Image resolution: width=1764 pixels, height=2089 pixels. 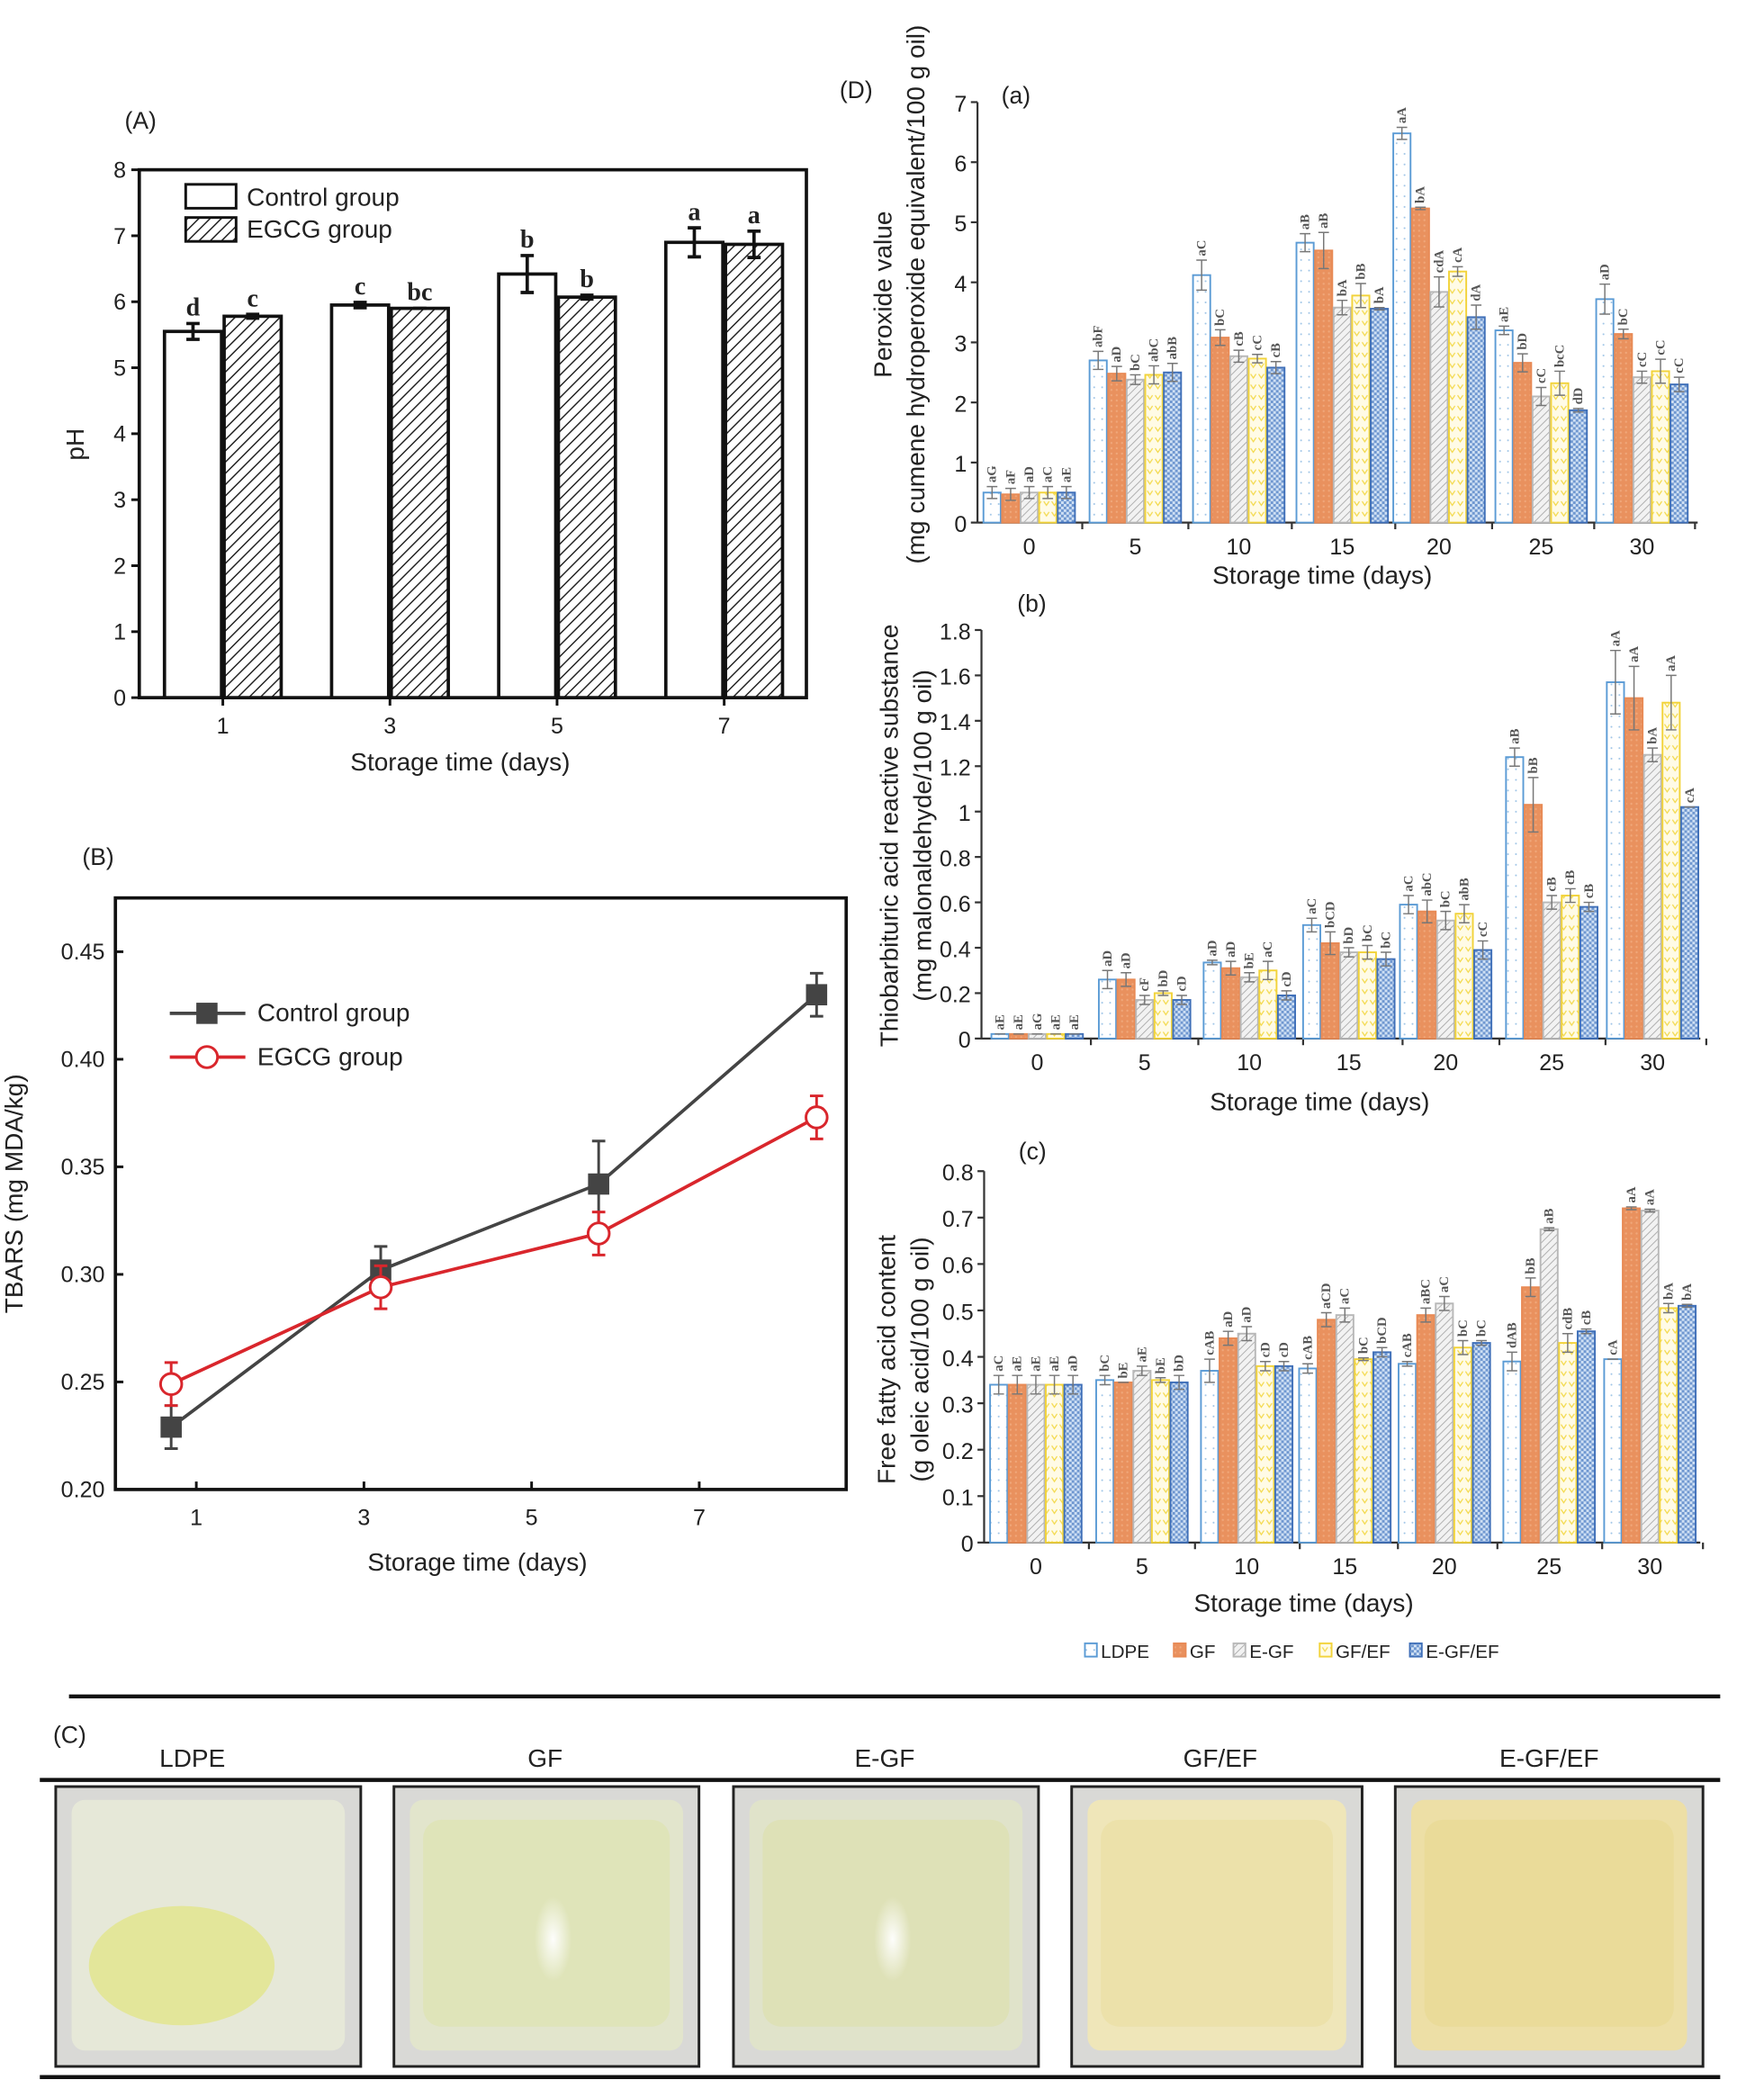 I want to click on y-axis-label: Thiobarbituric acid reactive substance, so click(x=890, y=836).